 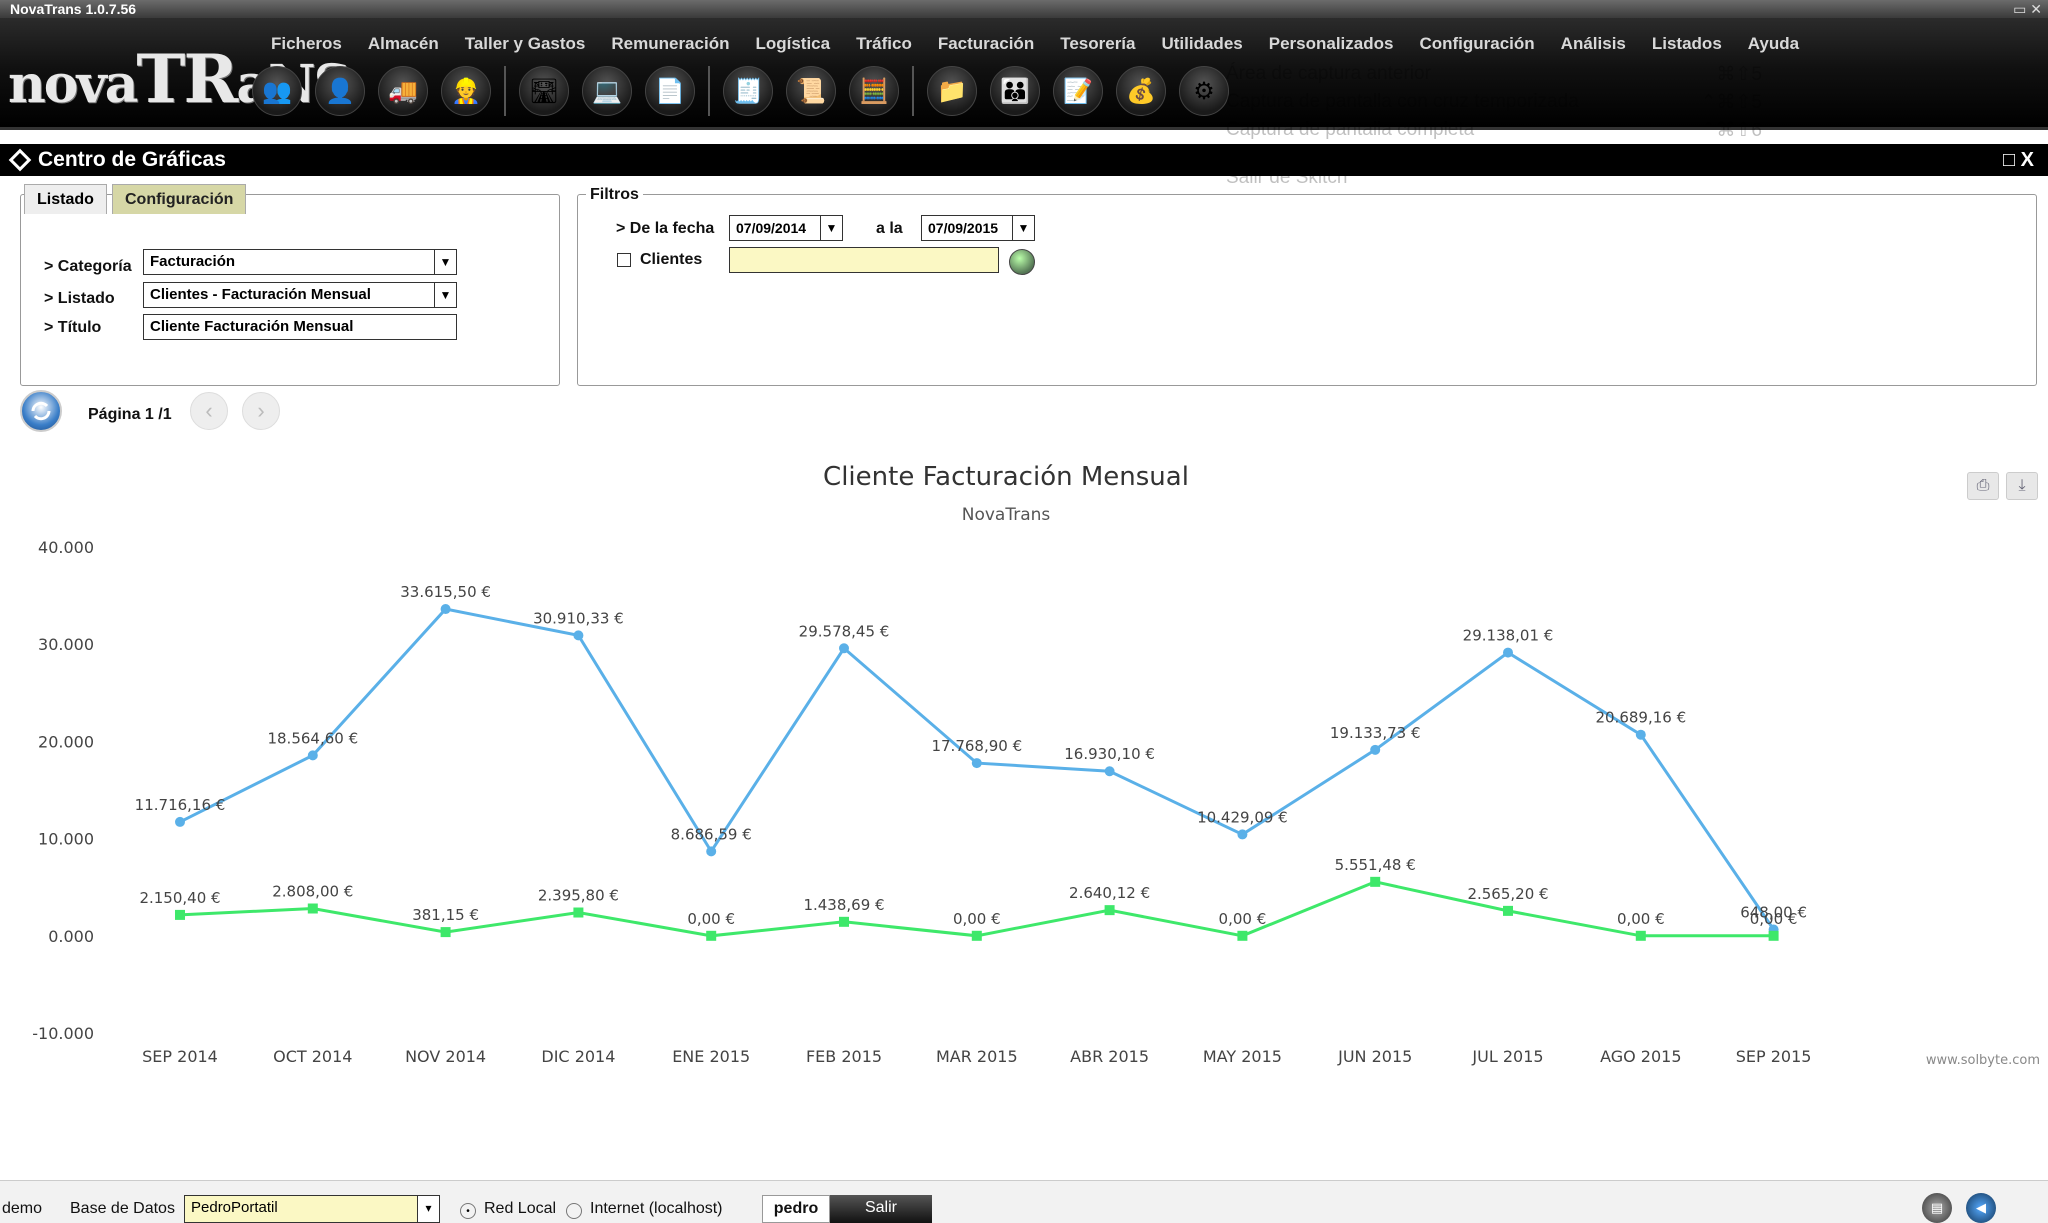 What do you see at coordinates (300, 262) in the screenshot?
I see `categoria-select: Facturación ▼` at bounding box center [300, 262].